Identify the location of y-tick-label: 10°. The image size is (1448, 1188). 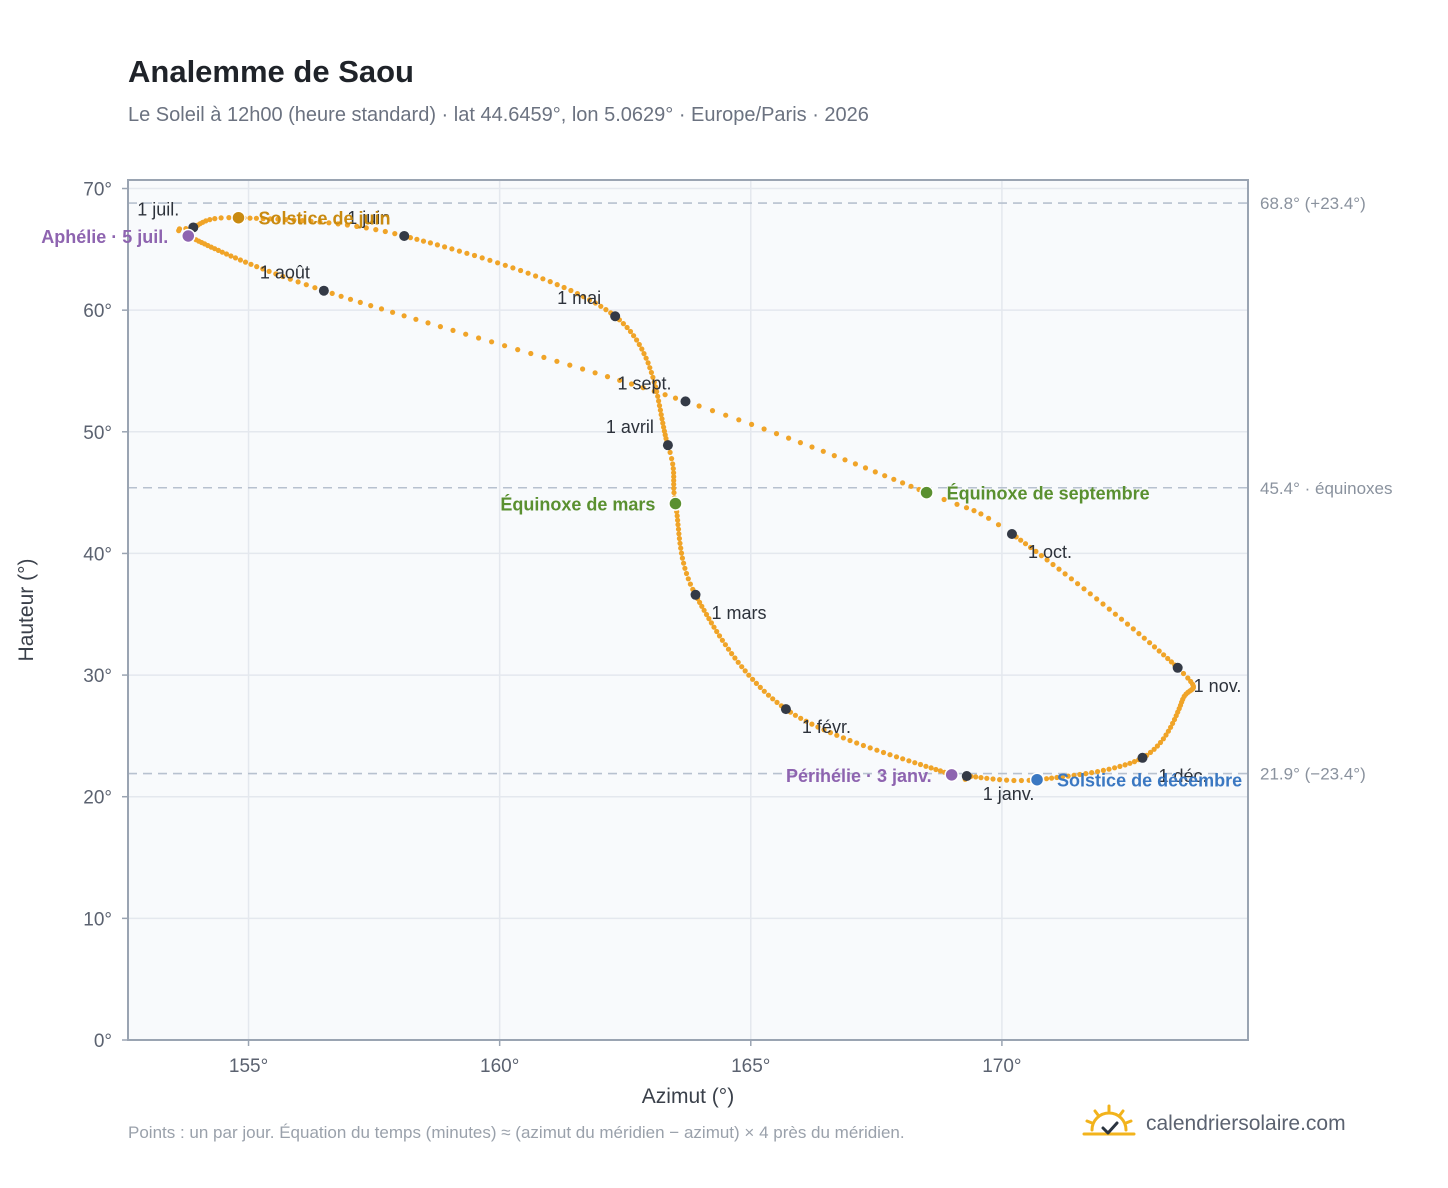
(97, 919).